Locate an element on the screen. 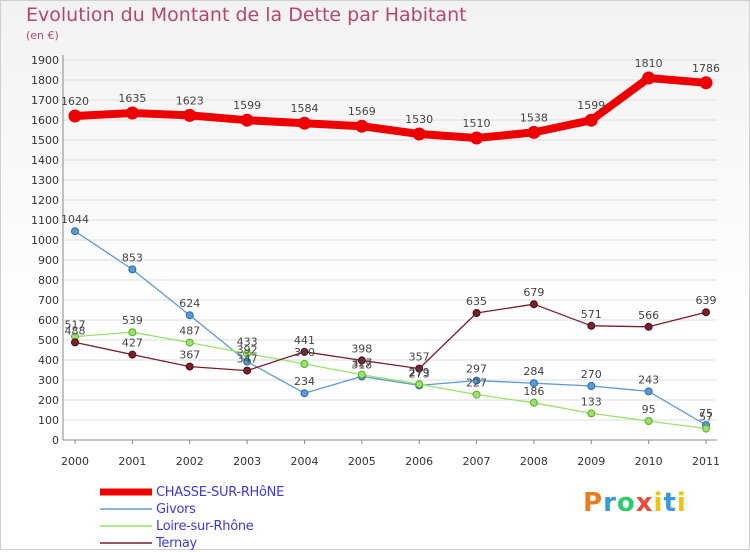 The width and height of the screenshot is (750, 552). label-givors-2002: 624 is located at coordinates (189, 303).